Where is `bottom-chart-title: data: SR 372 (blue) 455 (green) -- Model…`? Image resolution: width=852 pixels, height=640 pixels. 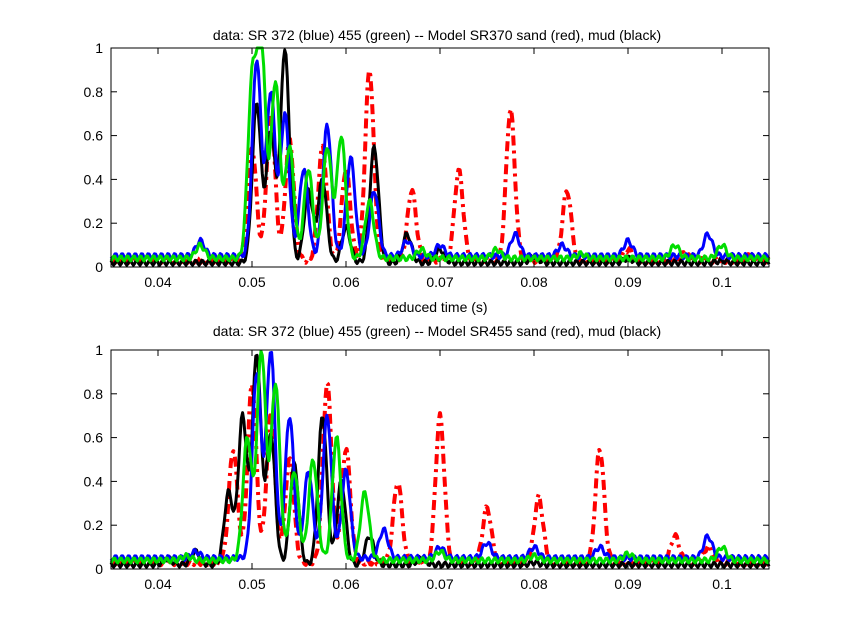 bottom-chart-title: data: SR 372 (blue) 455 (green) -- Model… is located at coordinates (437, 331).